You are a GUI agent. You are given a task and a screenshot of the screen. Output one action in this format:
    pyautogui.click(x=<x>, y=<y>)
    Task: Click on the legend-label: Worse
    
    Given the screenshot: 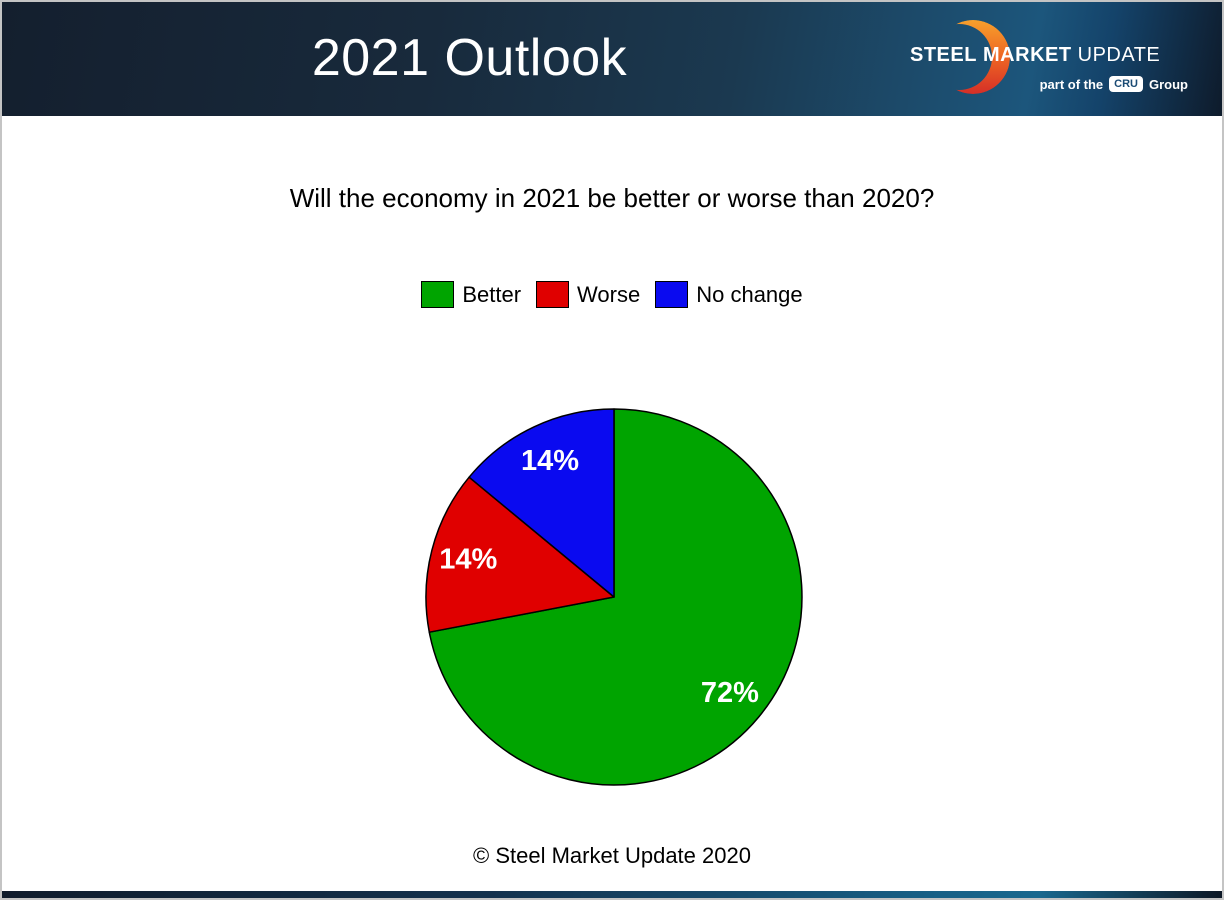 What is the action you would take?
    pyautogui.click(x=609, y=294)
    